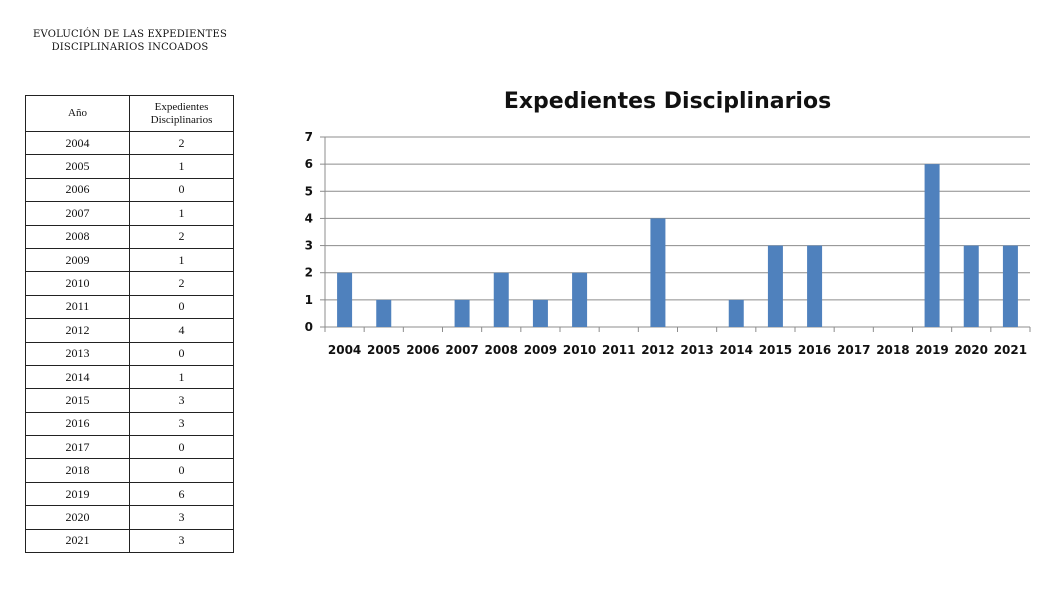 This screenshot has width=1059, height=600. What do you see at coordinates (383, 350) in the screenshot?
I see `x-tick-label: 2005` at bounding box center [383, 350].